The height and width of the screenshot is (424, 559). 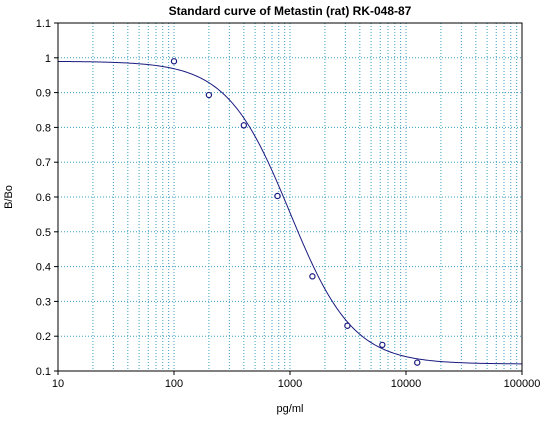 I want to click on x-tick-label: 10, so click(x=58, y=384).